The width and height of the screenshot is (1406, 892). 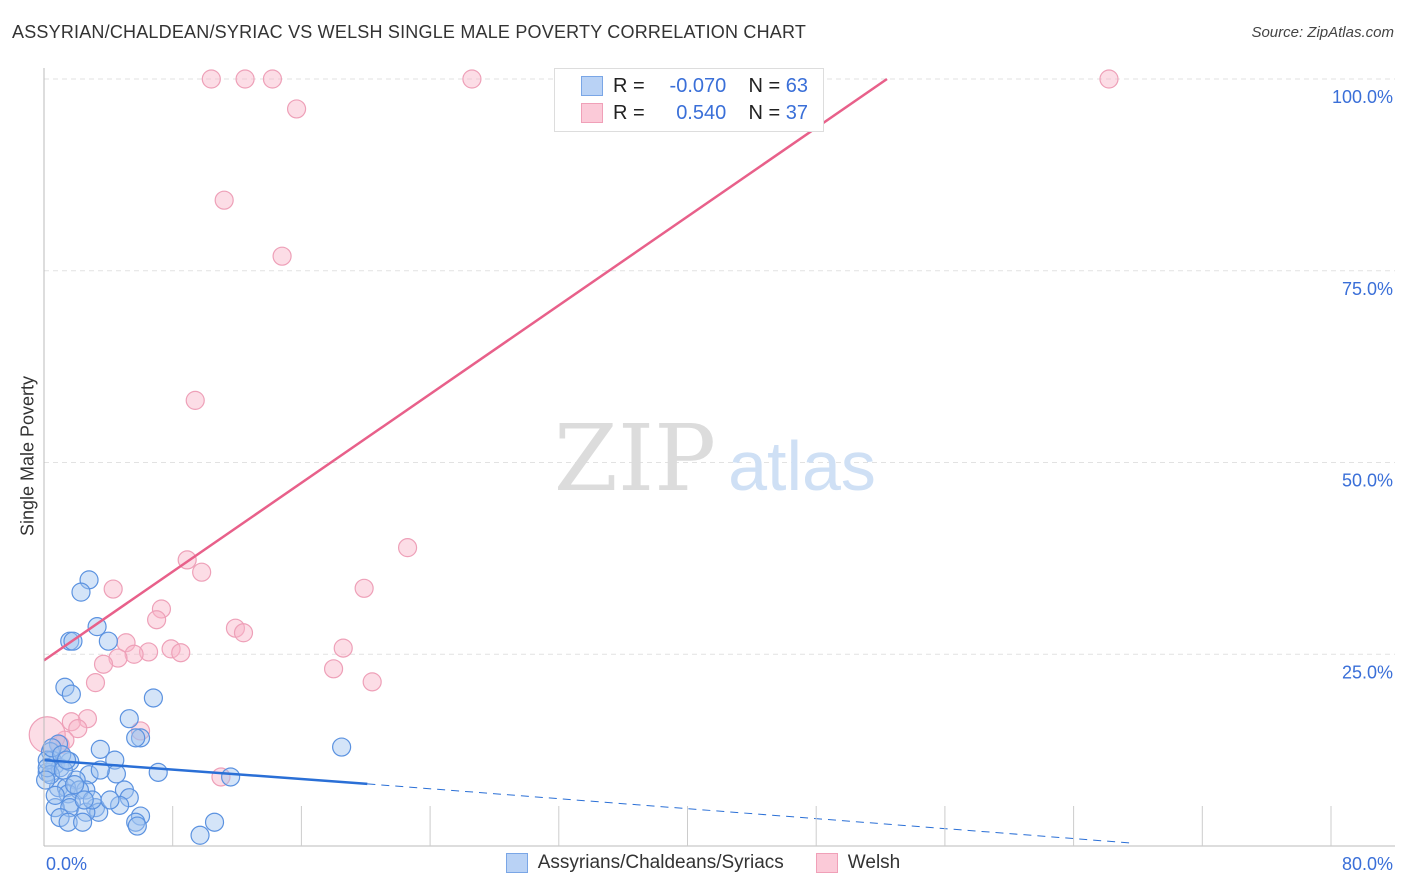 I want to click on watermark-atlas: atlas, so click(x=802, y=466).